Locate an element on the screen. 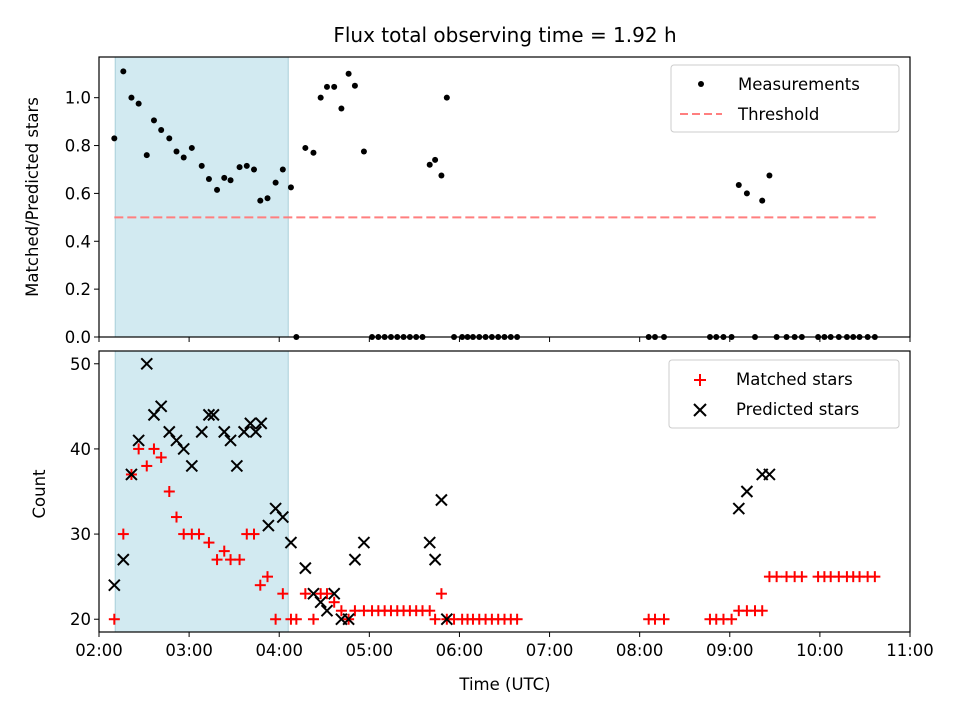 The height and width of the screenshot is (725, 960). bottom-x-tick-label: 06:00 is located at coordinates (460, 650).